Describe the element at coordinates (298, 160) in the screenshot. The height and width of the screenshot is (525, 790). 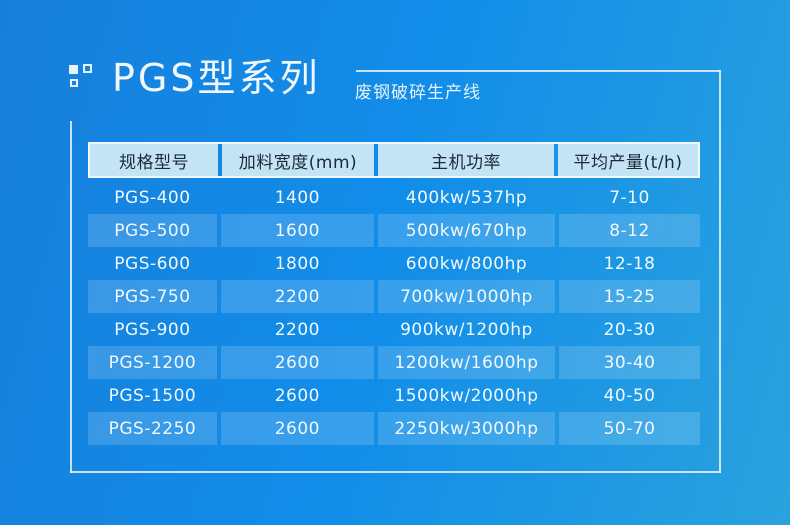
I see `column-header-feed-width: 加料宽度(mm)` at that location.